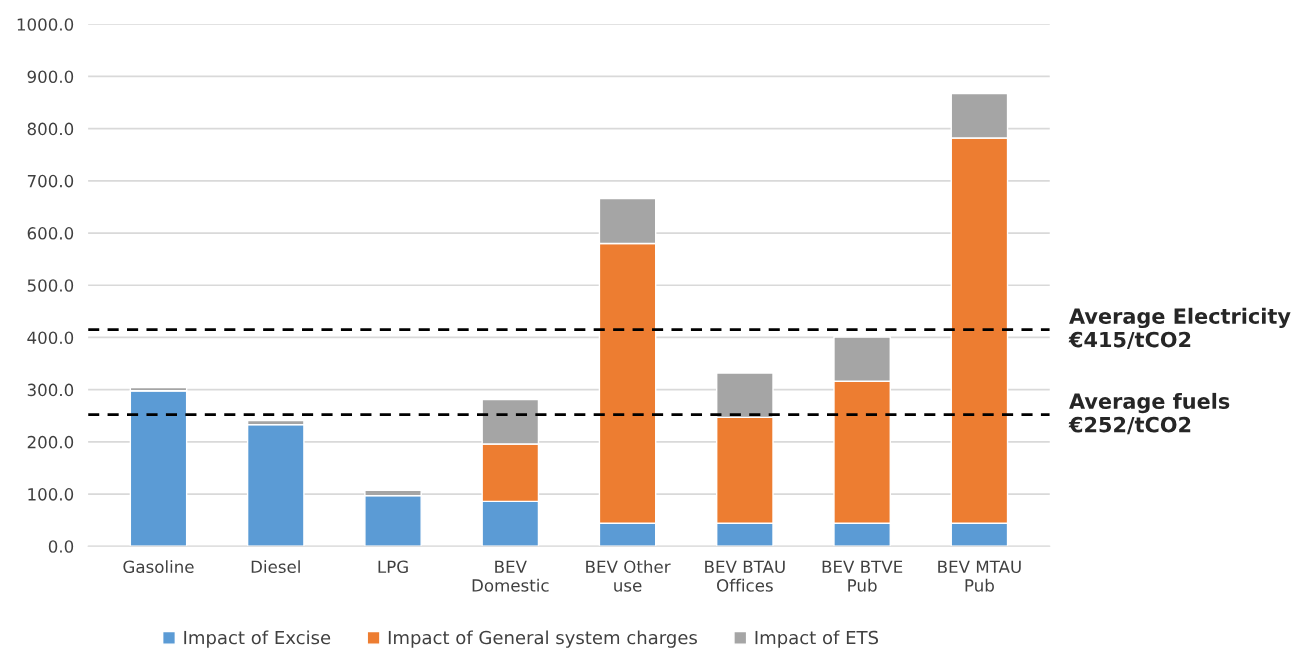  What do you see at coordinates (50, 285) in the screenshot?
I see `y-tick-label: 500.0` at bounding box center [50, 285].